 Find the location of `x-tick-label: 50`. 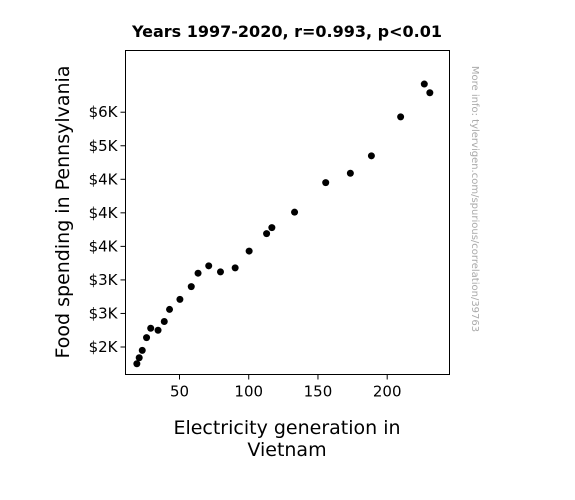

x-tick-label: 50 is located at coordinates (179, 392).